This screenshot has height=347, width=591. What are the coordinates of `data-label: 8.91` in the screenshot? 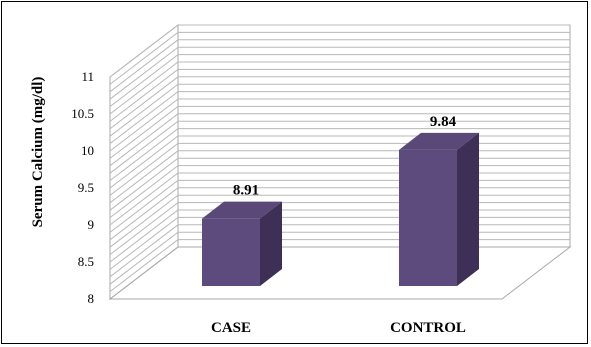 It's located at (246, 191).